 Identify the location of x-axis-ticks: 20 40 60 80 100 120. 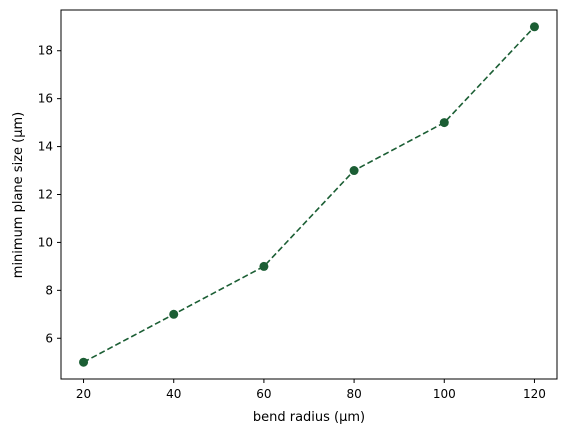
(311, 390).